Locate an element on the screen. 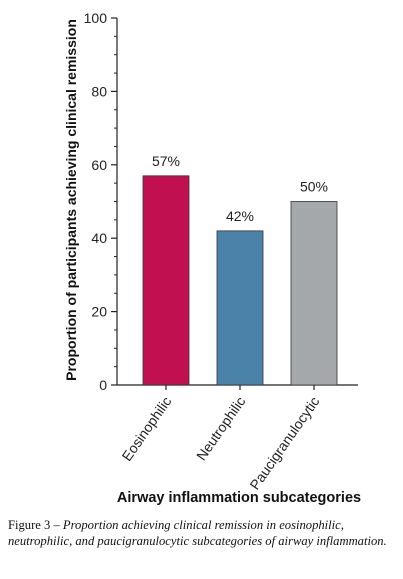 This screenshot has height=579, width=403. y-tick-label: 40 is located at coordinates (99, 238).